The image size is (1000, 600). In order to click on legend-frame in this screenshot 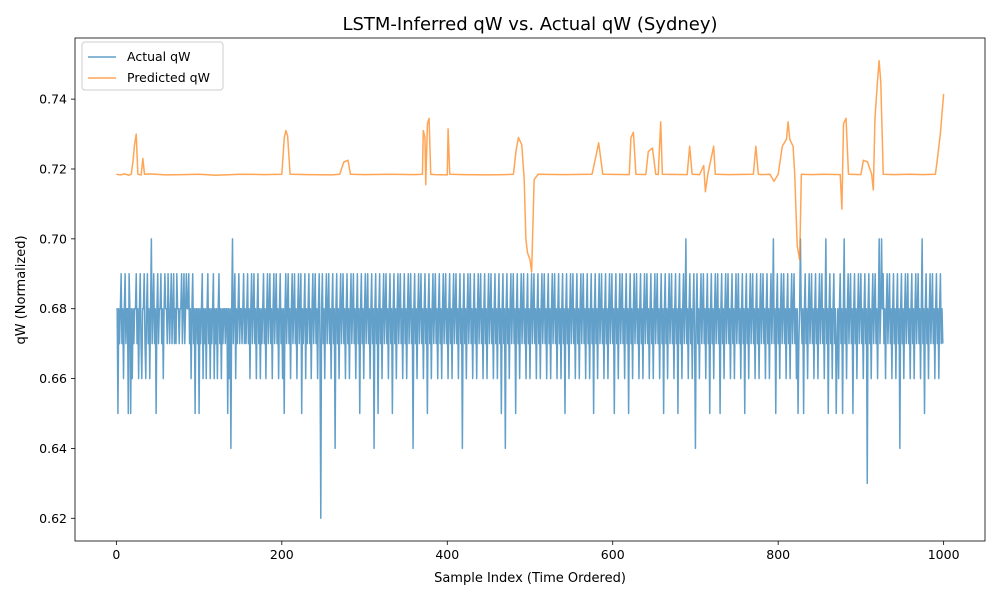, I will do `click(152, 66)`.